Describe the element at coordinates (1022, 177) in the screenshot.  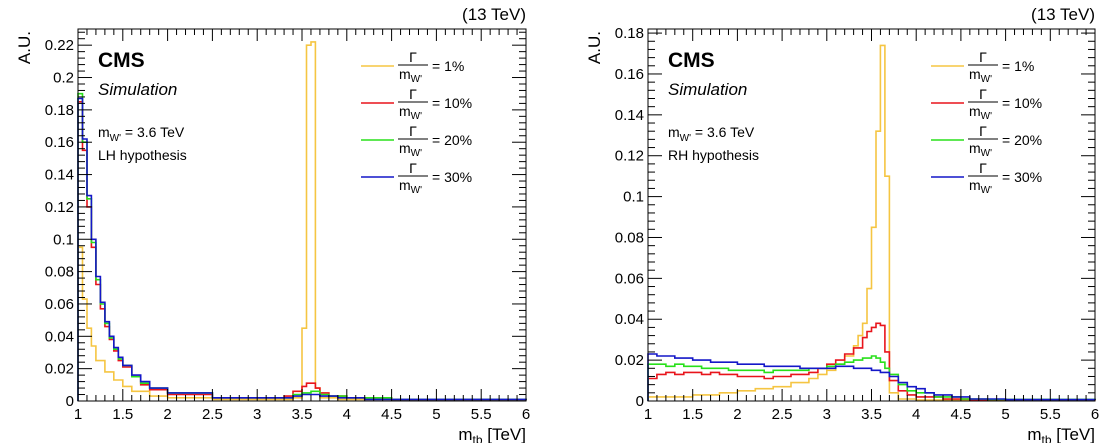
I see `legend-label: = 30%` at that location.